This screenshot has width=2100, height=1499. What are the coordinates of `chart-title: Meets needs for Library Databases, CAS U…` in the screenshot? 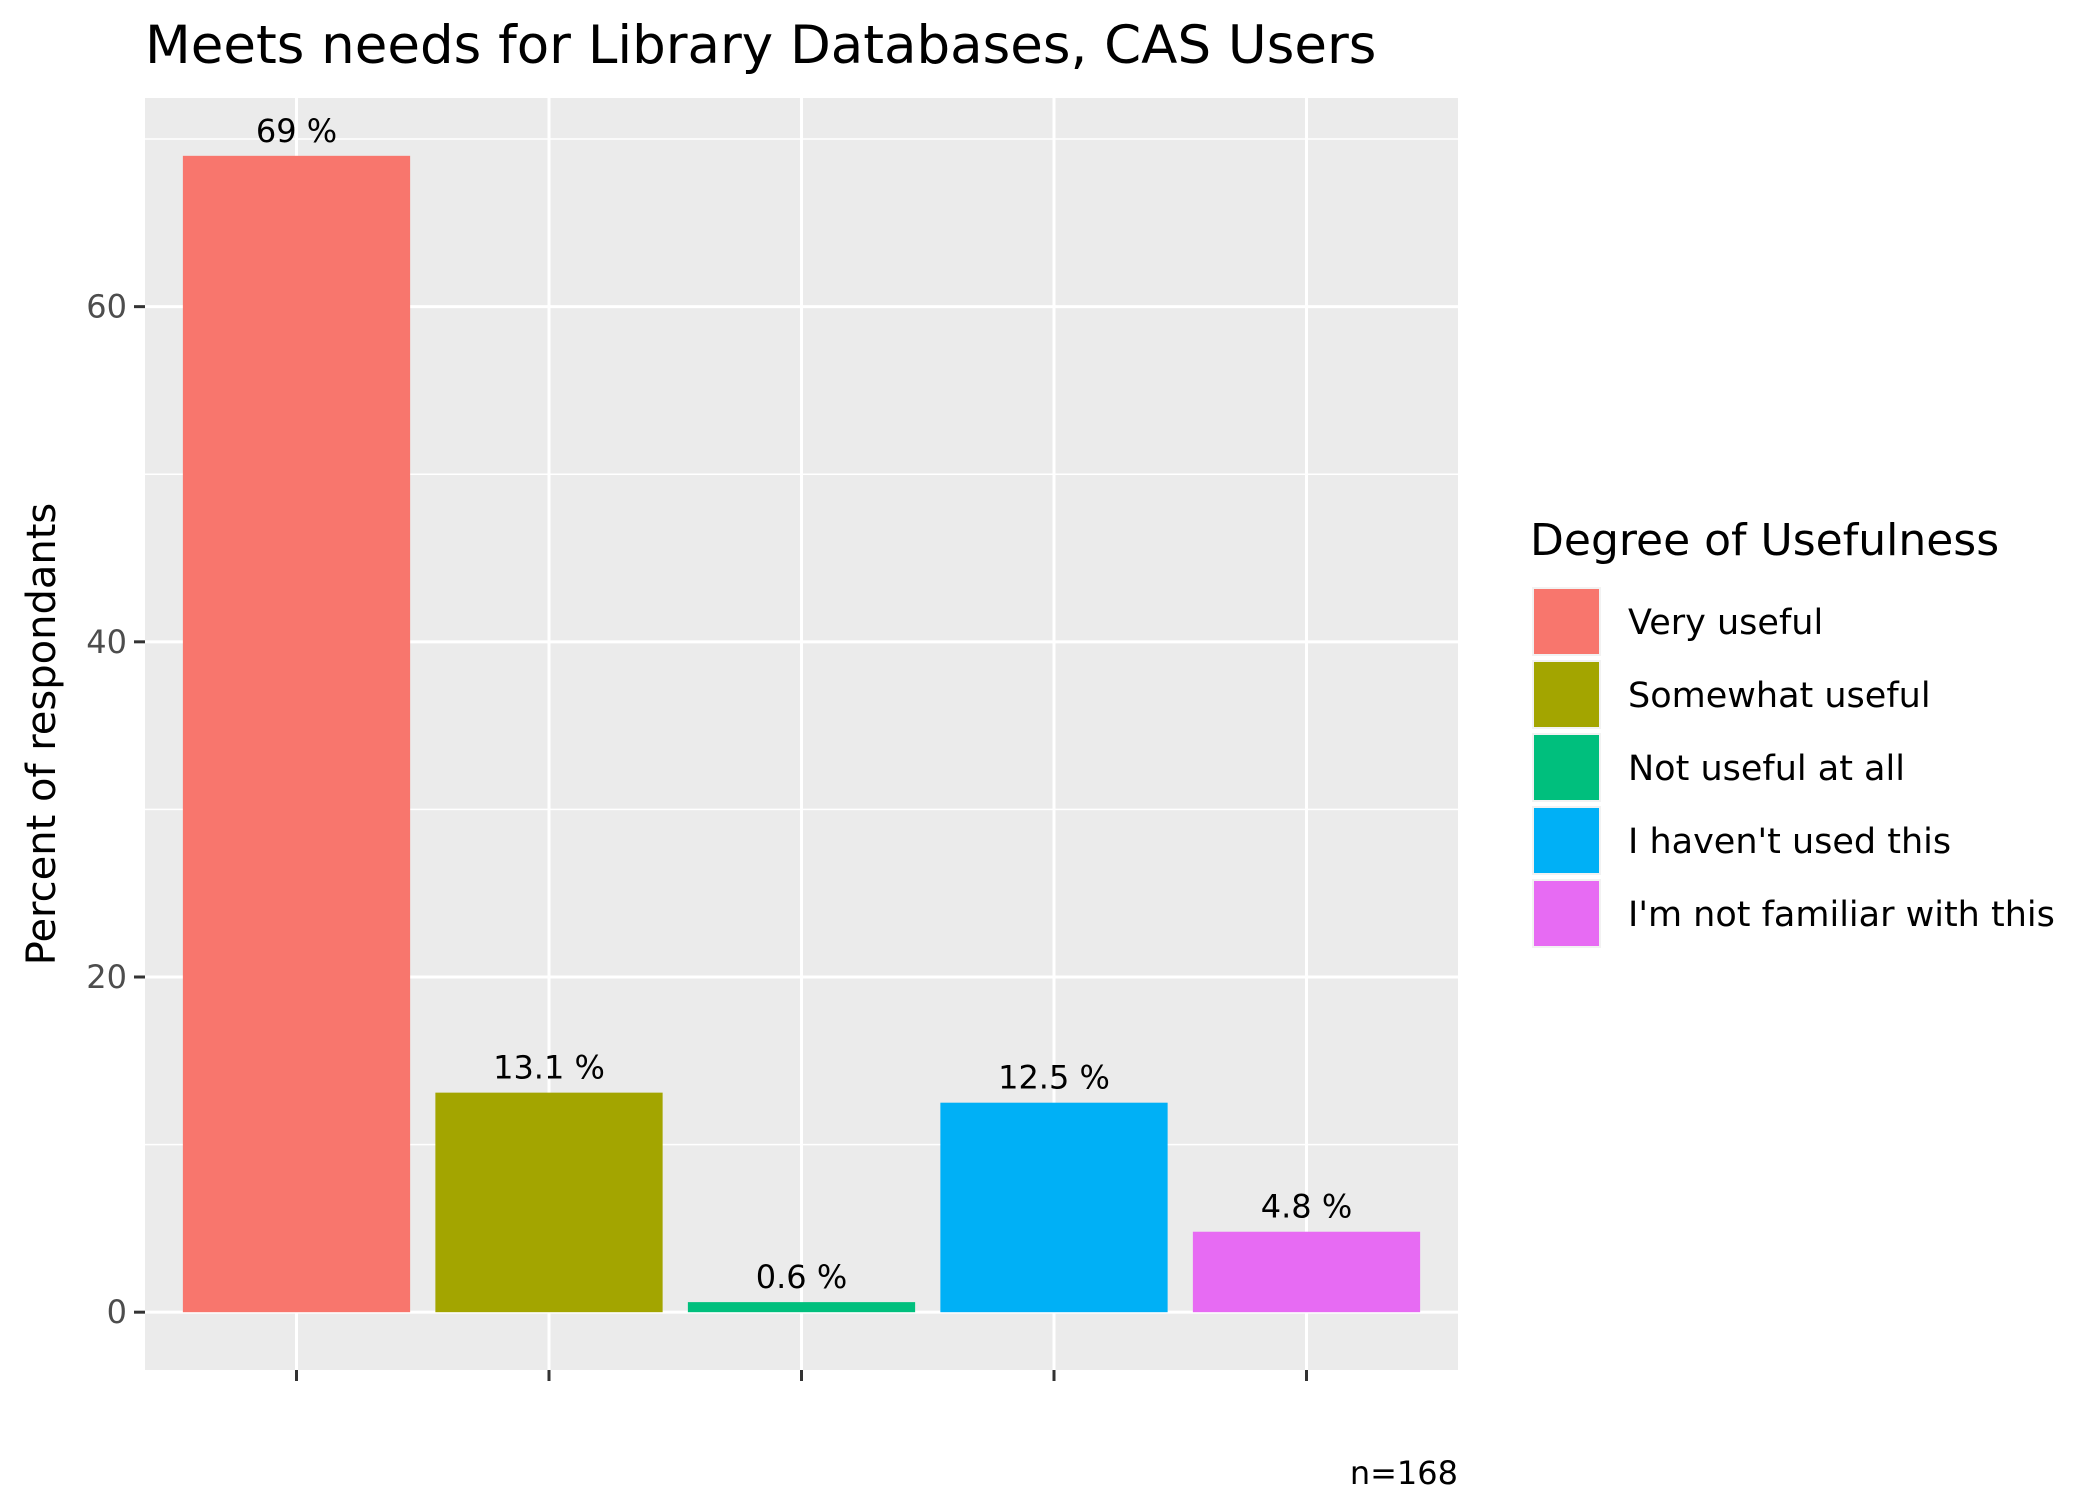 It's located at (760, 45).